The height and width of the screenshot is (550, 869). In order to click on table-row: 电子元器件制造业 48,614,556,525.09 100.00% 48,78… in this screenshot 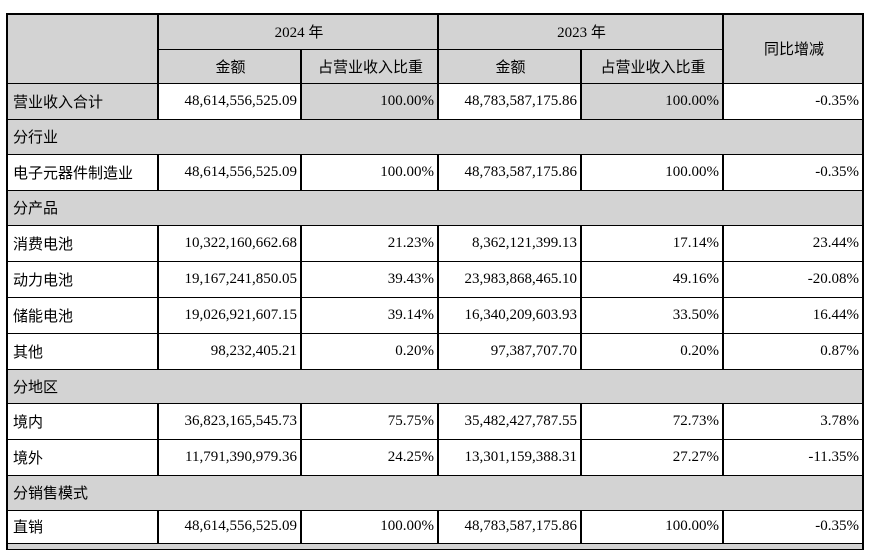, I will do `click(435, 171)`.